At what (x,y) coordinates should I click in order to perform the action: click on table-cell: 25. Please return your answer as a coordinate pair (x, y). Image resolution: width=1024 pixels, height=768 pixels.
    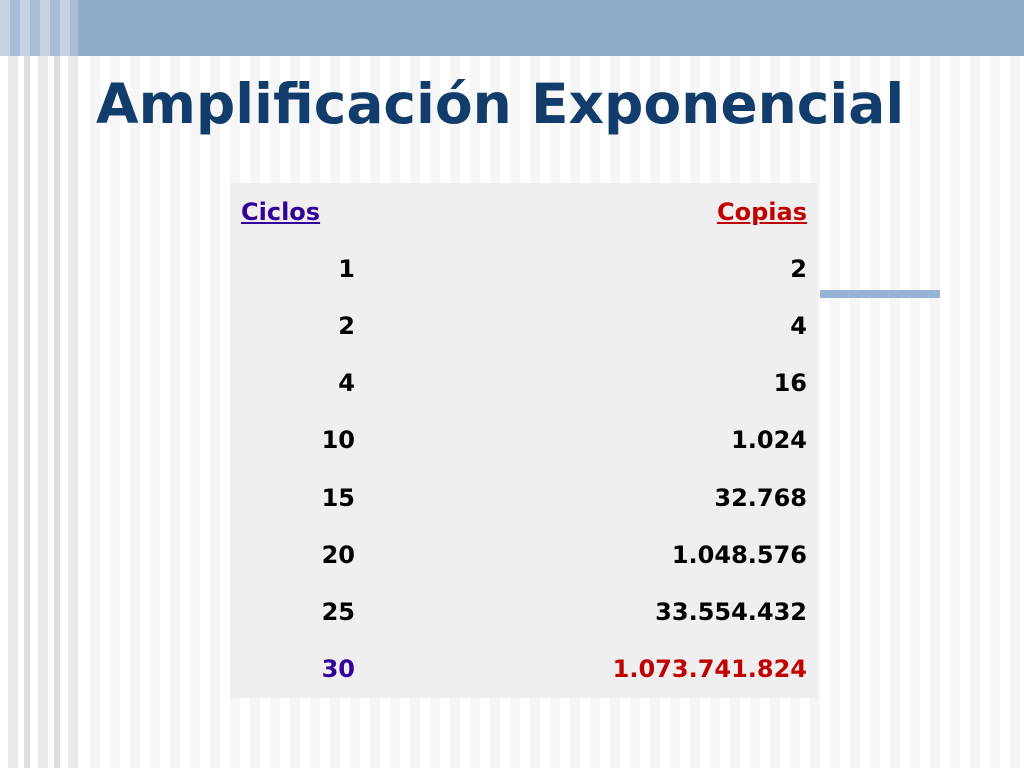
    Looking at the image, I should click on (338, 611).